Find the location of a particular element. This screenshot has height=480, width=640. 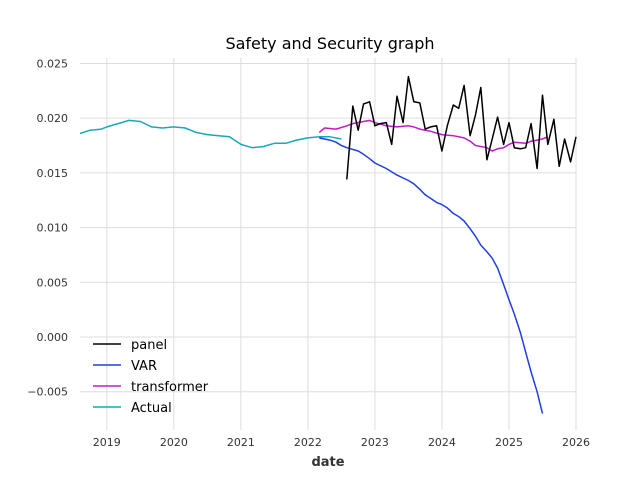

legend-label-transformer: transformer is located at coordinates (170, 387).